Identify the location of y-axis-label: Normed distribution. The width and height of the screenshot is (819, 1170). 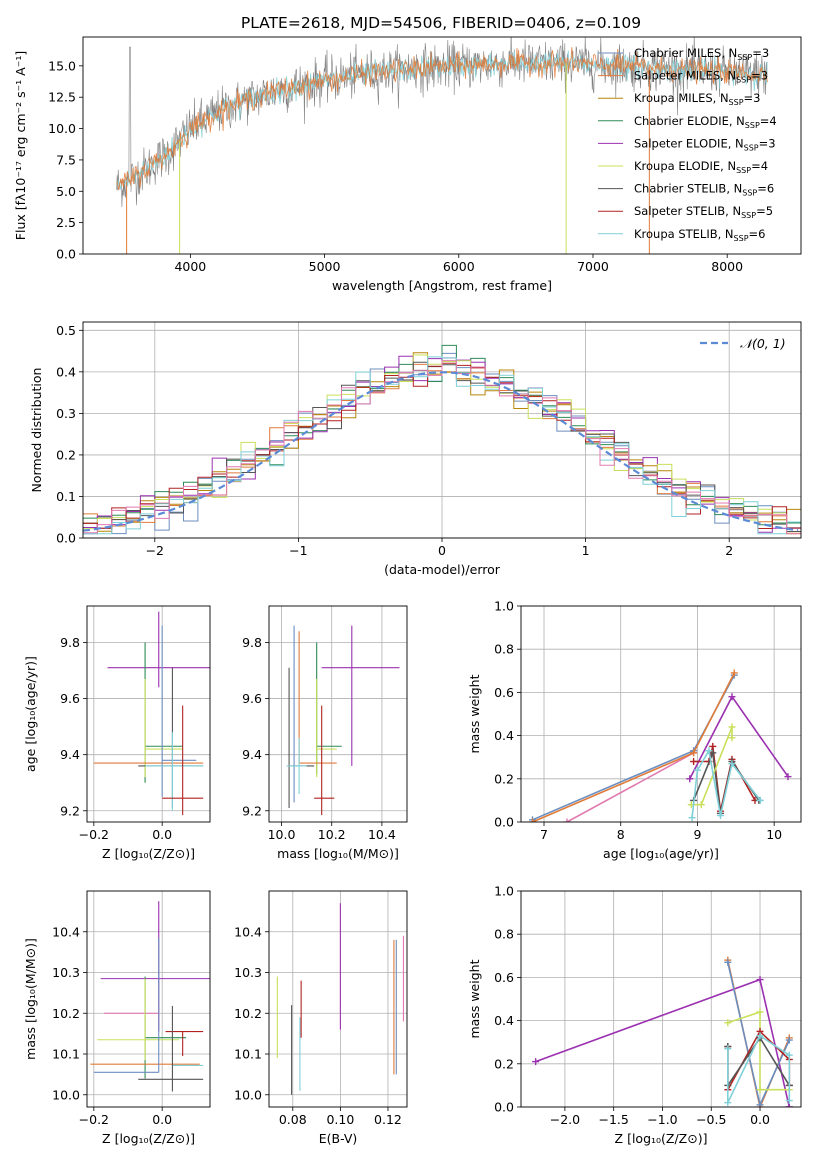
(36, 430).